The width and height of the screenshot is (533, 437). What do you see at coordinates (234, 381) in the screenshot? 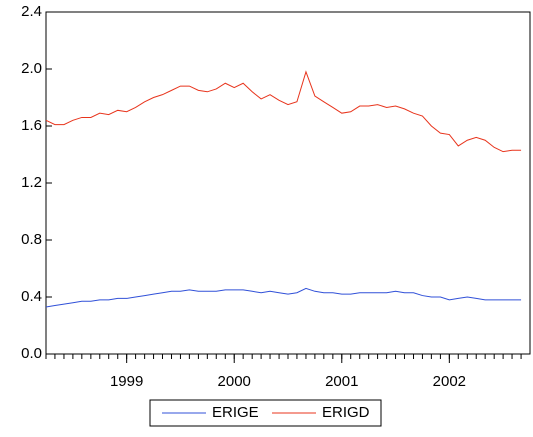
I see `x-tick-label: 2000` at bounding box center [234, 381].